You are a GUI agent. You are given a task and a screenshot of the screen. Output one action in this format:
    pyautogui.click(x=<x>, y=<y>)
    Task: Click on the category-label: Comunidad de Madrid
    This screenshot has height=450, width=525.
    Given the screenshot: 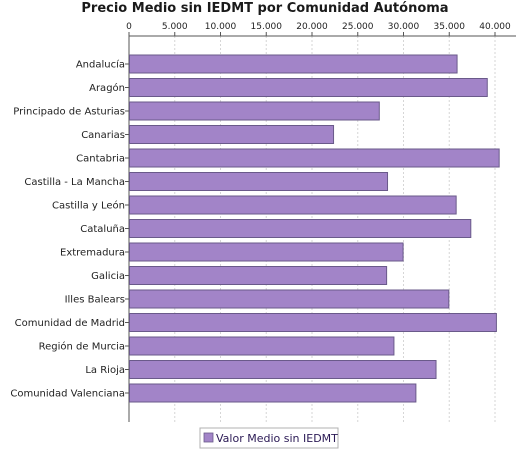 What is the action you would take?
    pyautogui.click(x=70, y=323)
    